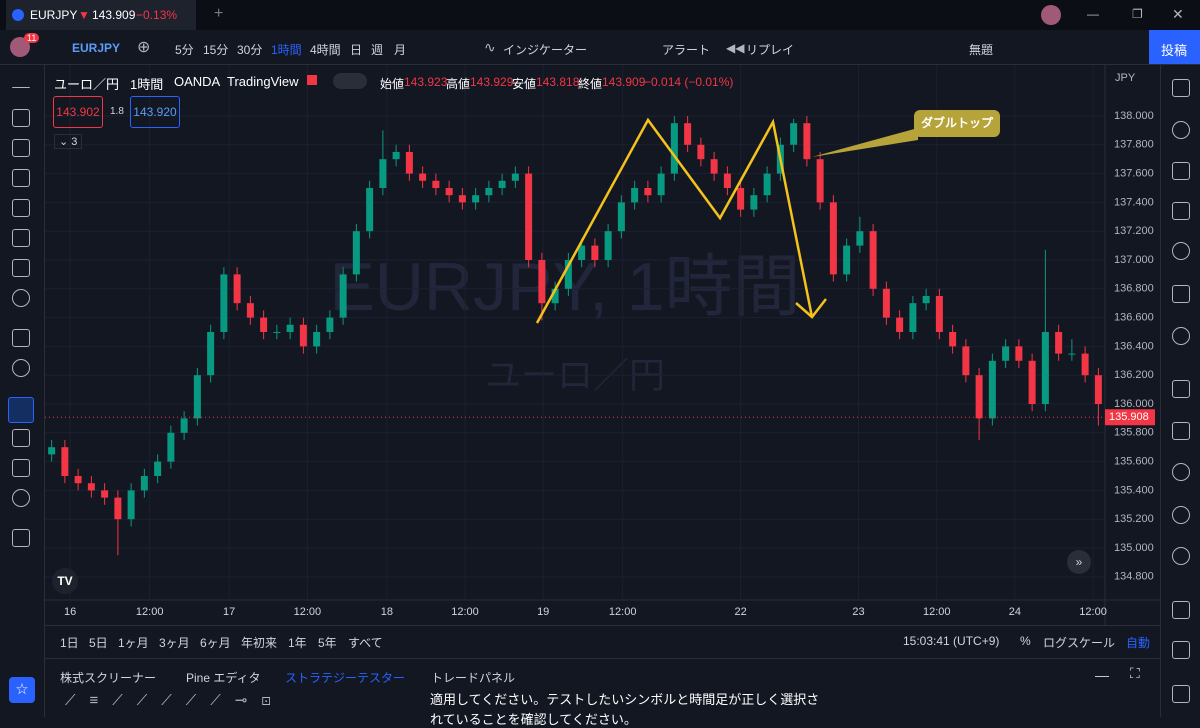  I want to click on streams, so click(1181, 472).